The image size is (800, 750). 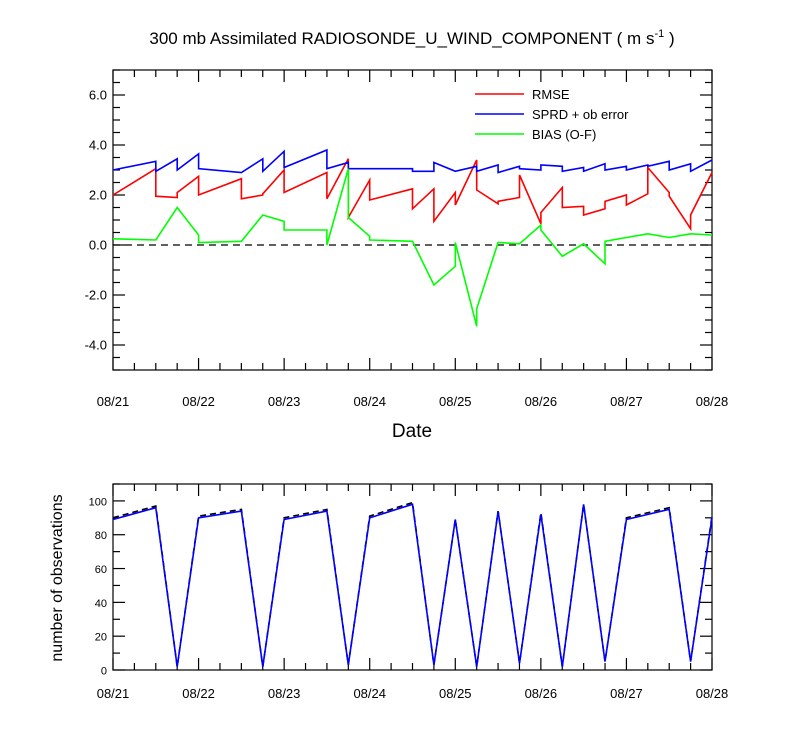 I want to click on top-plot-xtick-label: 08/22, so click(x=198, y=401).